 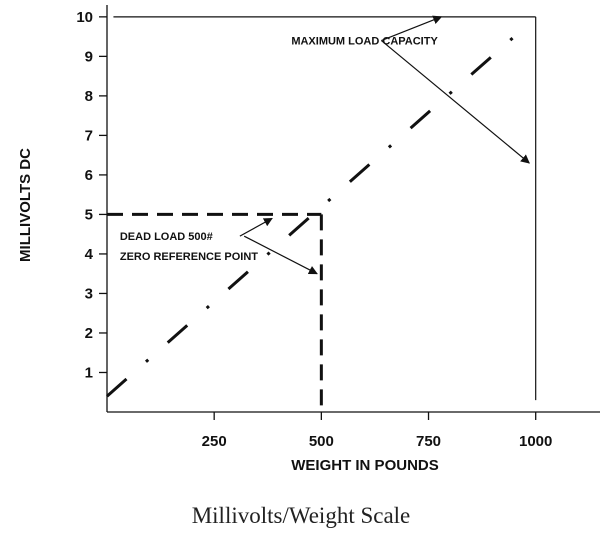 I want to click on y-tick-label: 1, so click(x=89, y=372).